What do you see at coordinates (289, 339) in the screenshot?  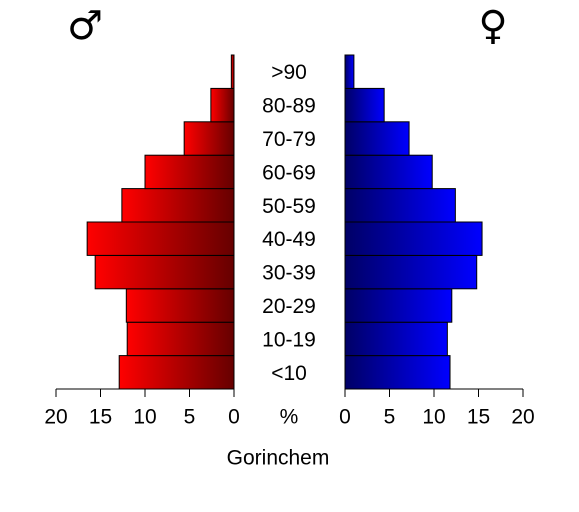 I see `category-label: 10-19` at bounding box center [289, 339].